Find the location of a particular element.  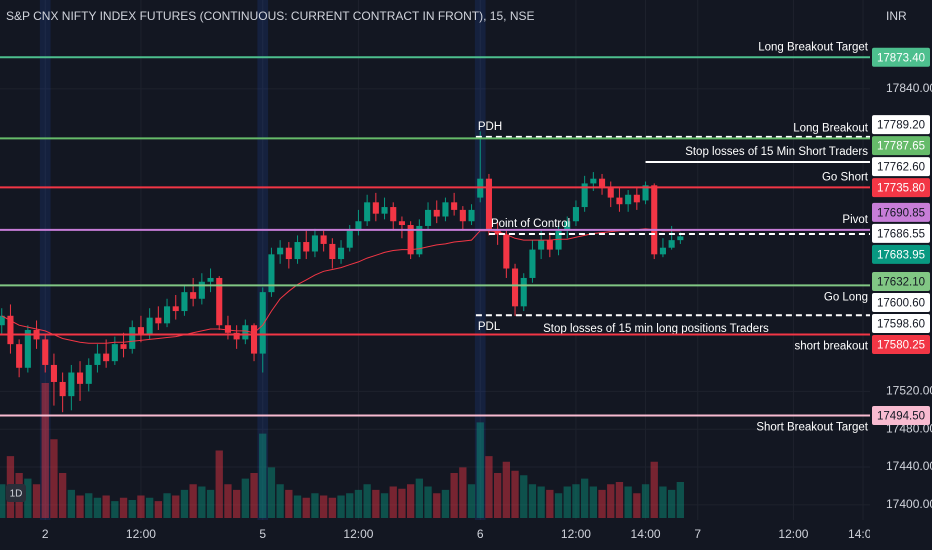

x-axis: 2 12:00 5 12:00 6 12:00 14:00 7 12:00 14:00 is located at coordinates (456, 534).